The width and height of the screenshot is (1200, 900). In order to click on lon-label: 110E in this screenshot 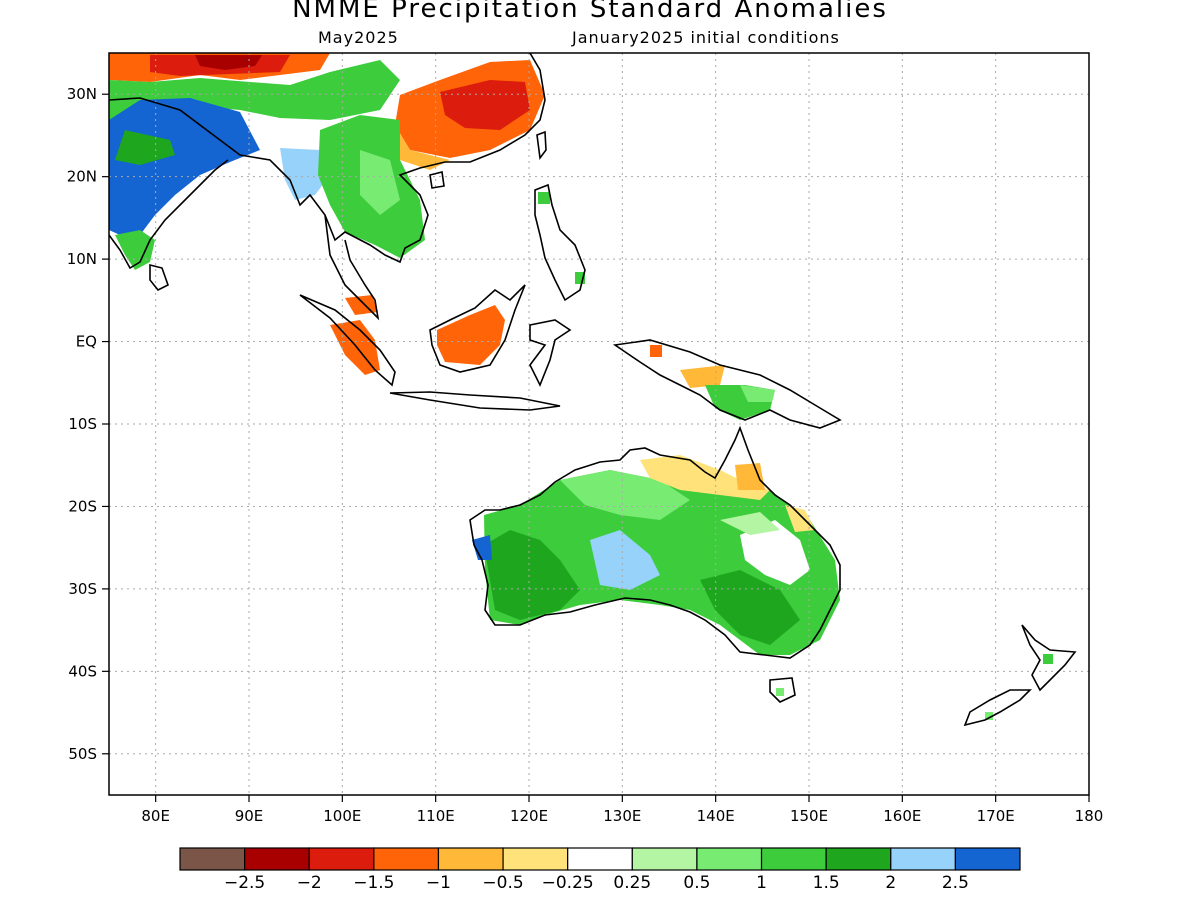, I will do `click(436, 816)`.